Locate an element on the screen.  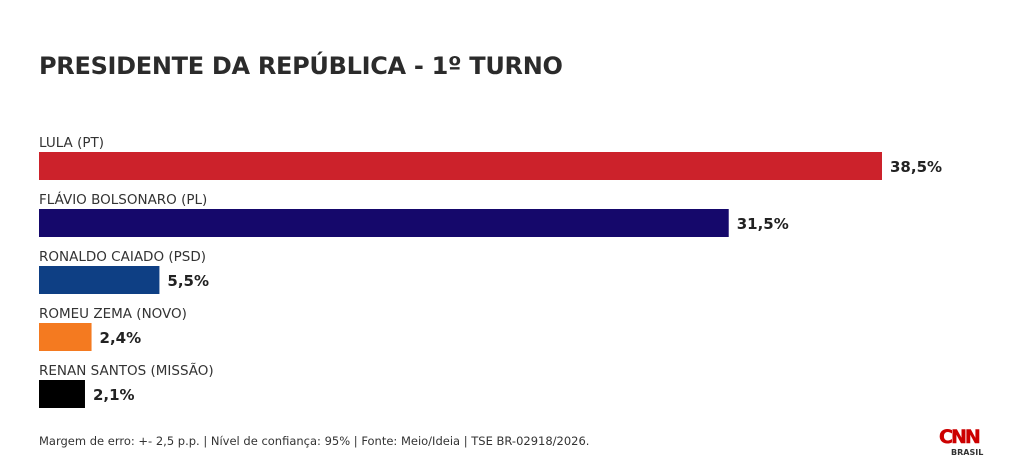
logo-sub-text: BRASIL is located at coordinates (967, 452).